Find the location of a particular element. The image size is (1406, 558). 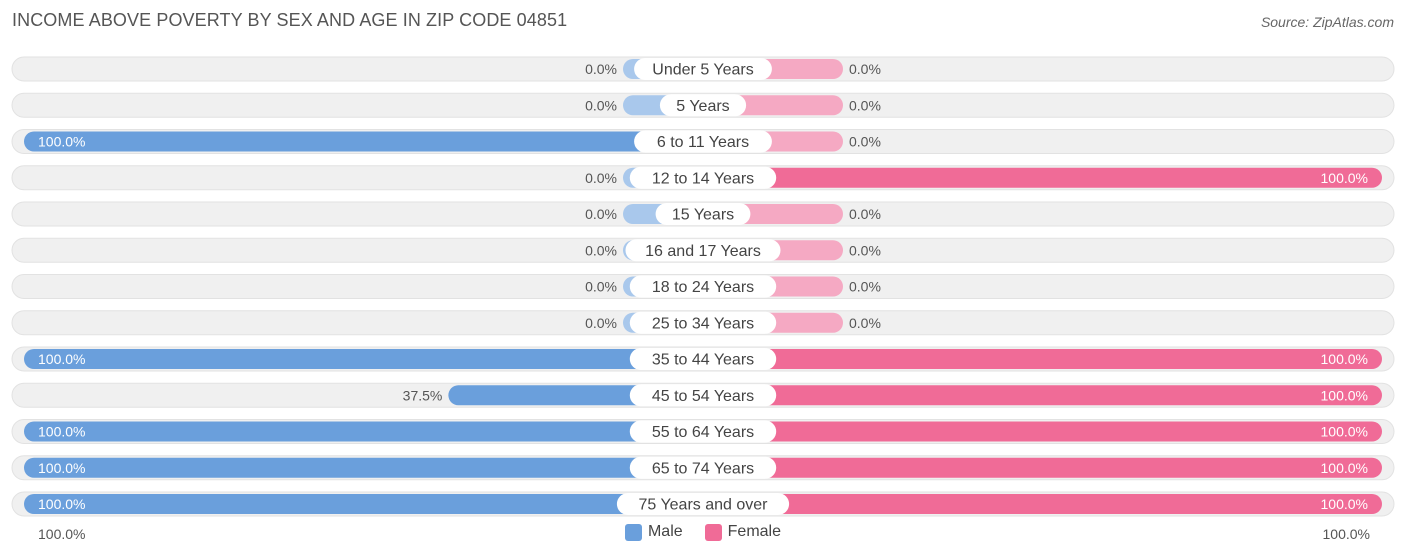

row-3: 0.0% 100.0% 12 to 14 Years is located at coordinates (703, 178).